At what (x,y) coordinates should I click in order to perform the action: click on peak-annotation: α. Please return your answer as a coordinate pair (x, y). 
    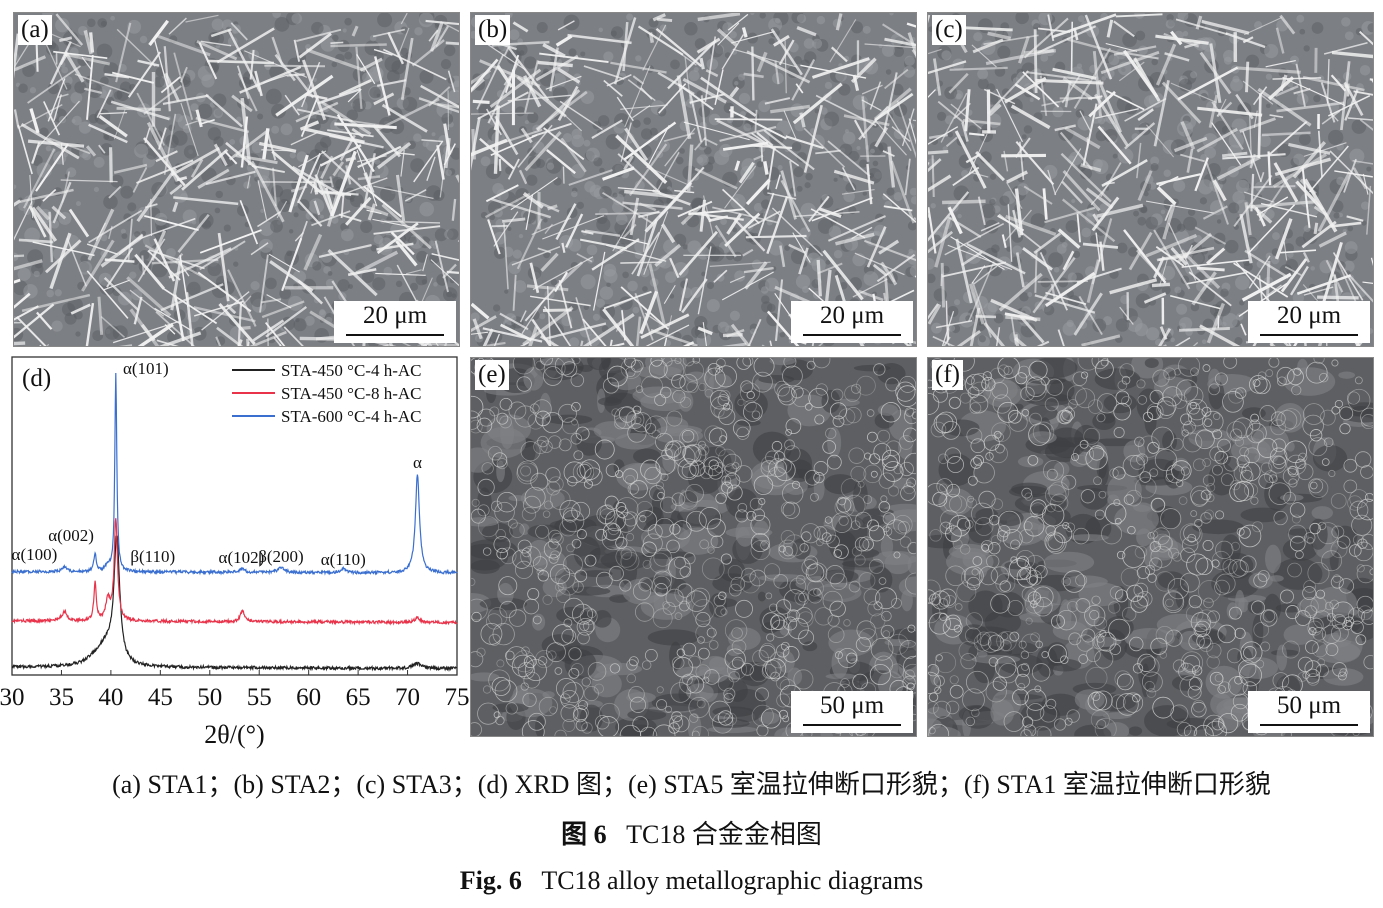
    Looking at the image, I should click on (417, 462).